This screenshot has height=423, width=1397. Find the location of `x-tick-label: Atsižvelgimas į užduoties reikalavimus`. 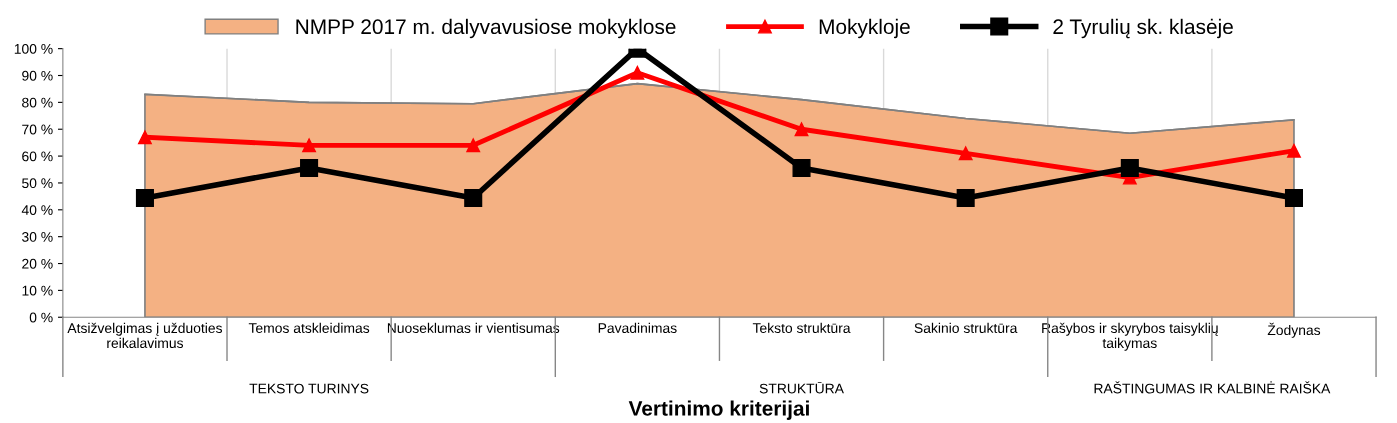

x-tick-label: Atsižvelgimas į užduoties reikalavimus is located at coordinates (145, 335).